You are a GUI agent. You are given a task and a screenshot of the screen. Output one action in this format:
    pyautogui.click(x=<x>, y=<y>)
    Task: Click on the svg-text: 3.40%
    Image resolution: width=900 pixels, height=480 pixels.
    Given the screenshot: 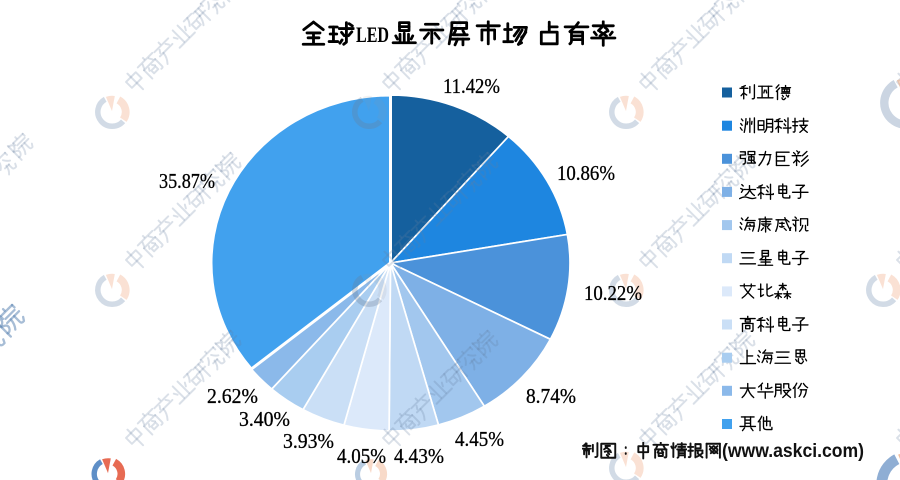 What is the action you would take?
    pyautogui.click(x=264, y=419)
    